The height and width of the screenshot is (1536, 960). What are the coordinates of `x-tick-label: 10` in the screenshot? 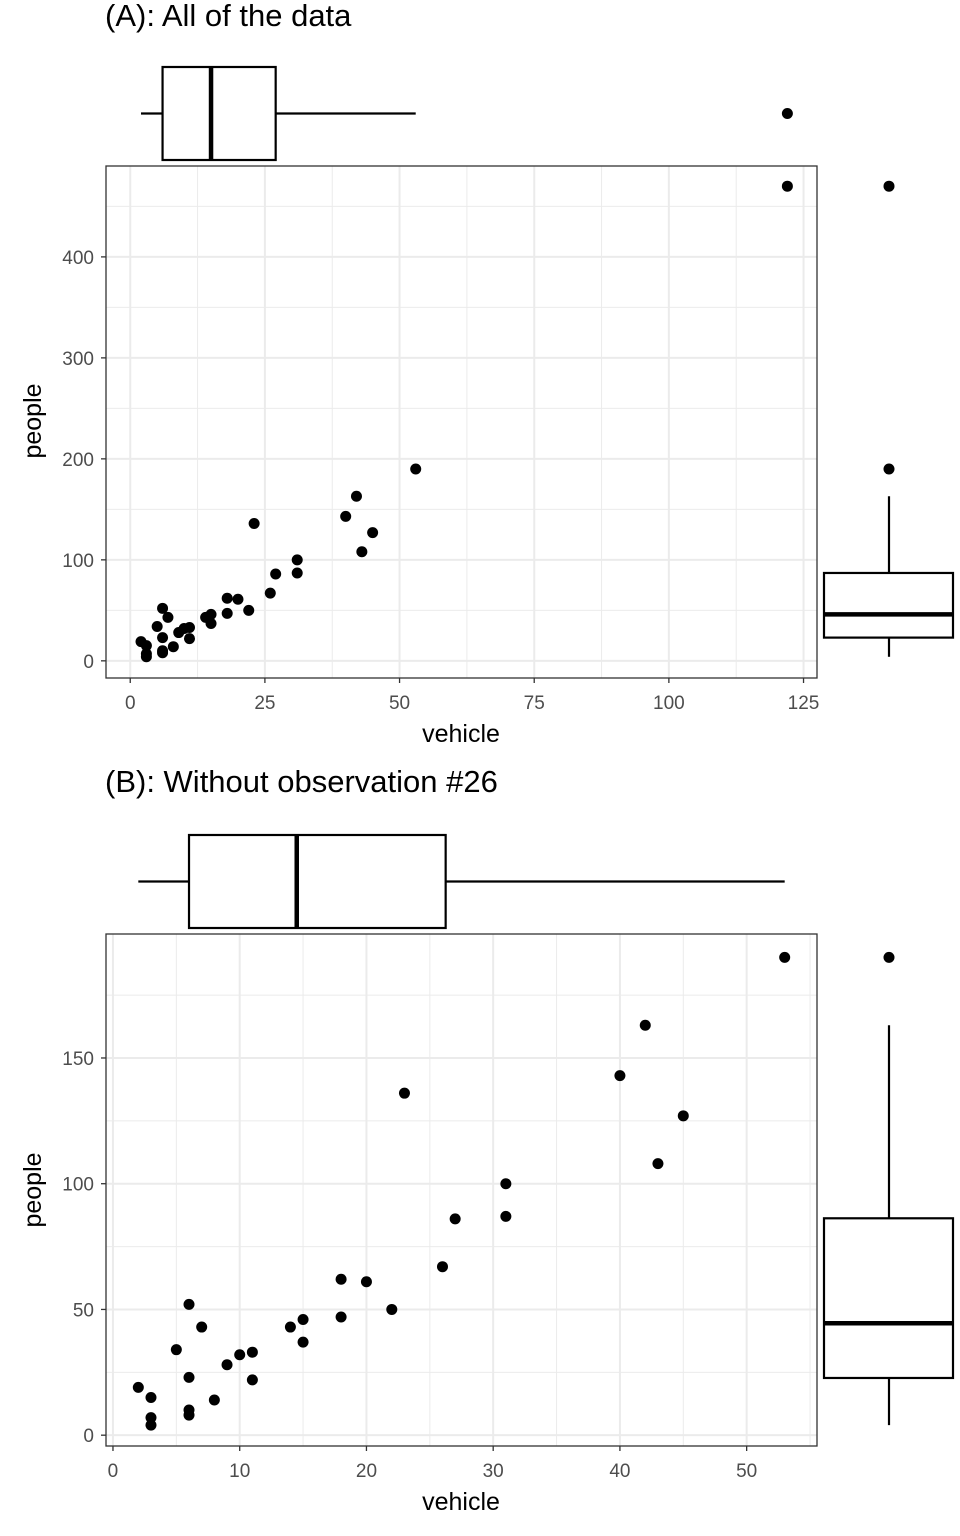 It's located at (239, 1471).